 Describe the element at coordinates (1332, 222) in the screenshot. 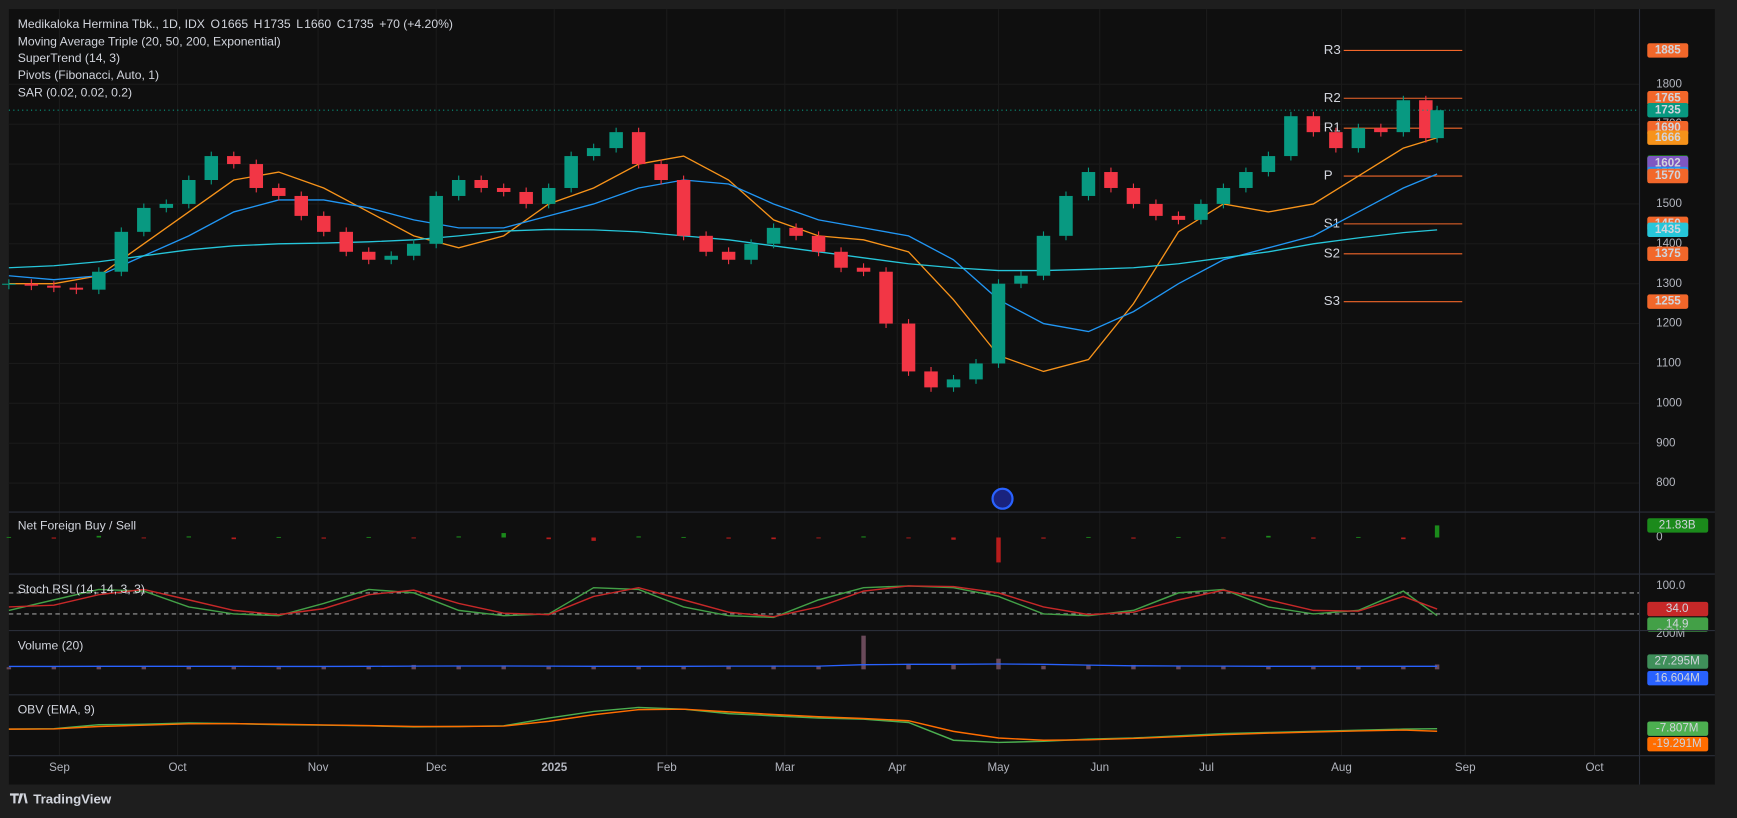

I see `pivot-label: S1` at that location.